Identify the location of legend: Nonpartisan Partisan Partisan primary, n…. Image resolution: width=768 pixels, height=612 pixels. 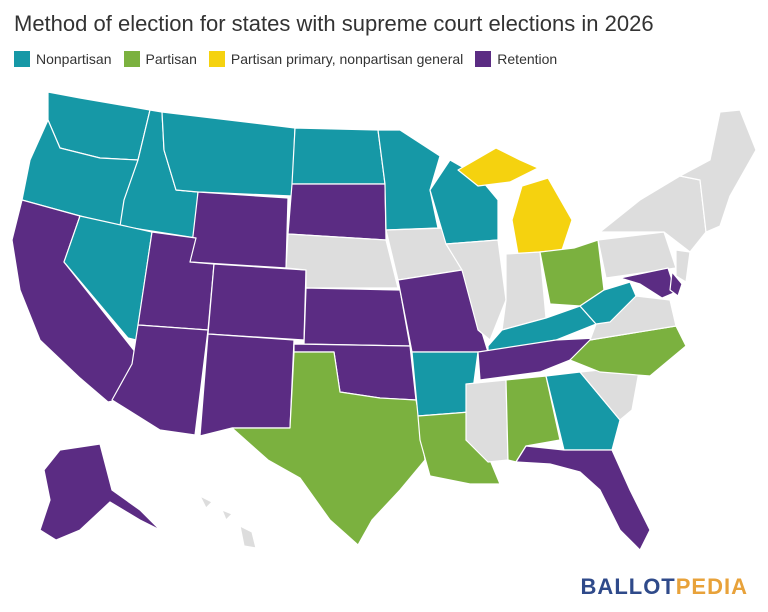
(291, 59).